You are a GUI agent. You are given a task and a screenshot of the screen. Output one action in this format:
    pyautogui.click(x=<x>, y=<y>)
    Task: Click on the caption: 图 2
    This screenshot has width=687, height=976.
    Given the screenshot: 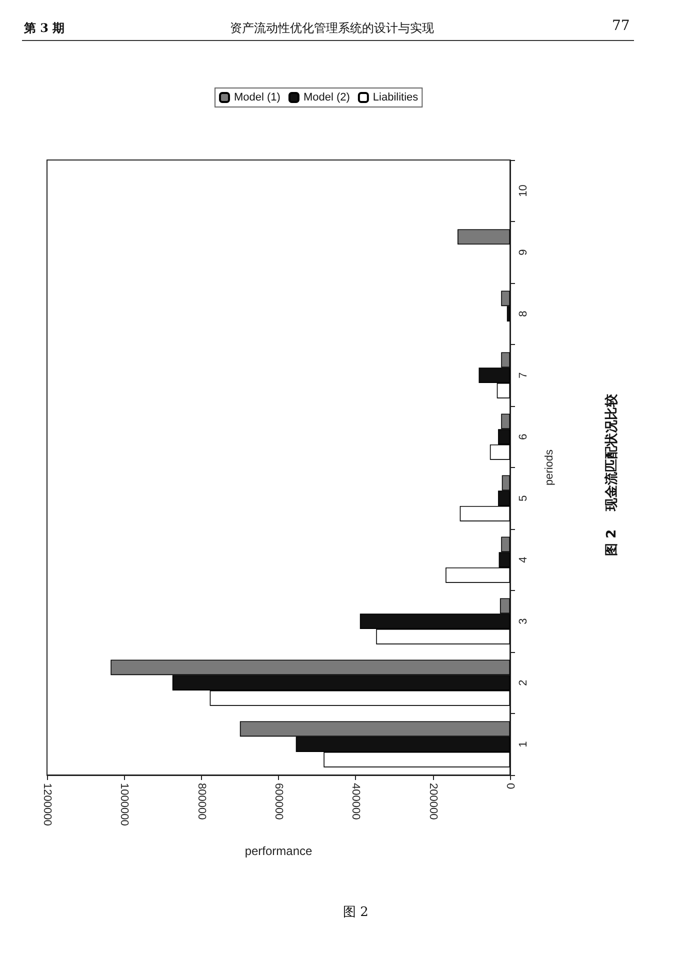 What is the action you would take?
    pyautogui.click(x=355, y=912)
    